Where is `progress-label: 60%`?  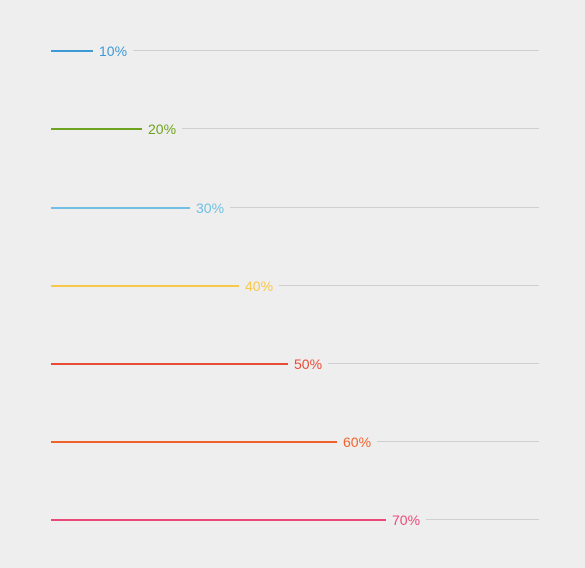 progress-label: 60% is located at coordinates (357, 442).